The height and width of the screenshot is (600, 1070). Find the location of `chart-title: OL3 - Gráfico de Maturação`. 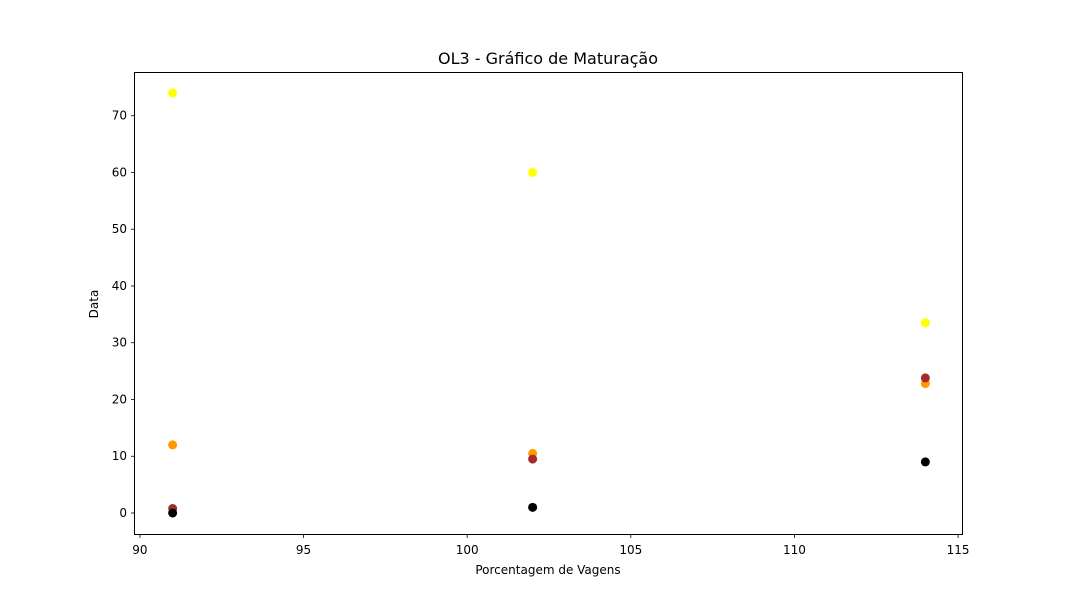

chart-title: OL3 - Gráfico de Maturação is located at coordinates (548, 58).